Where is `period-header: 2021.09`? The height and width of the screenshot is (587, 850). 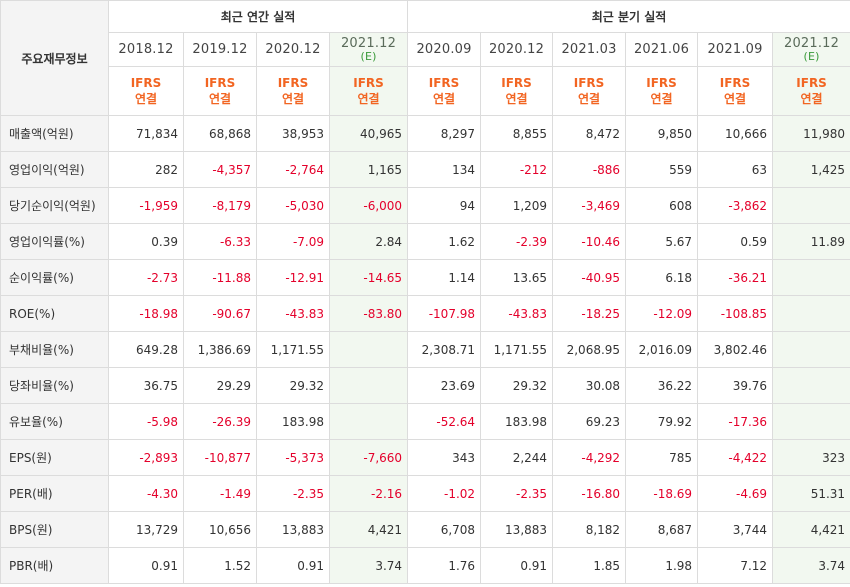 period-header: 2021.09 is located at coordinates (735, 49).